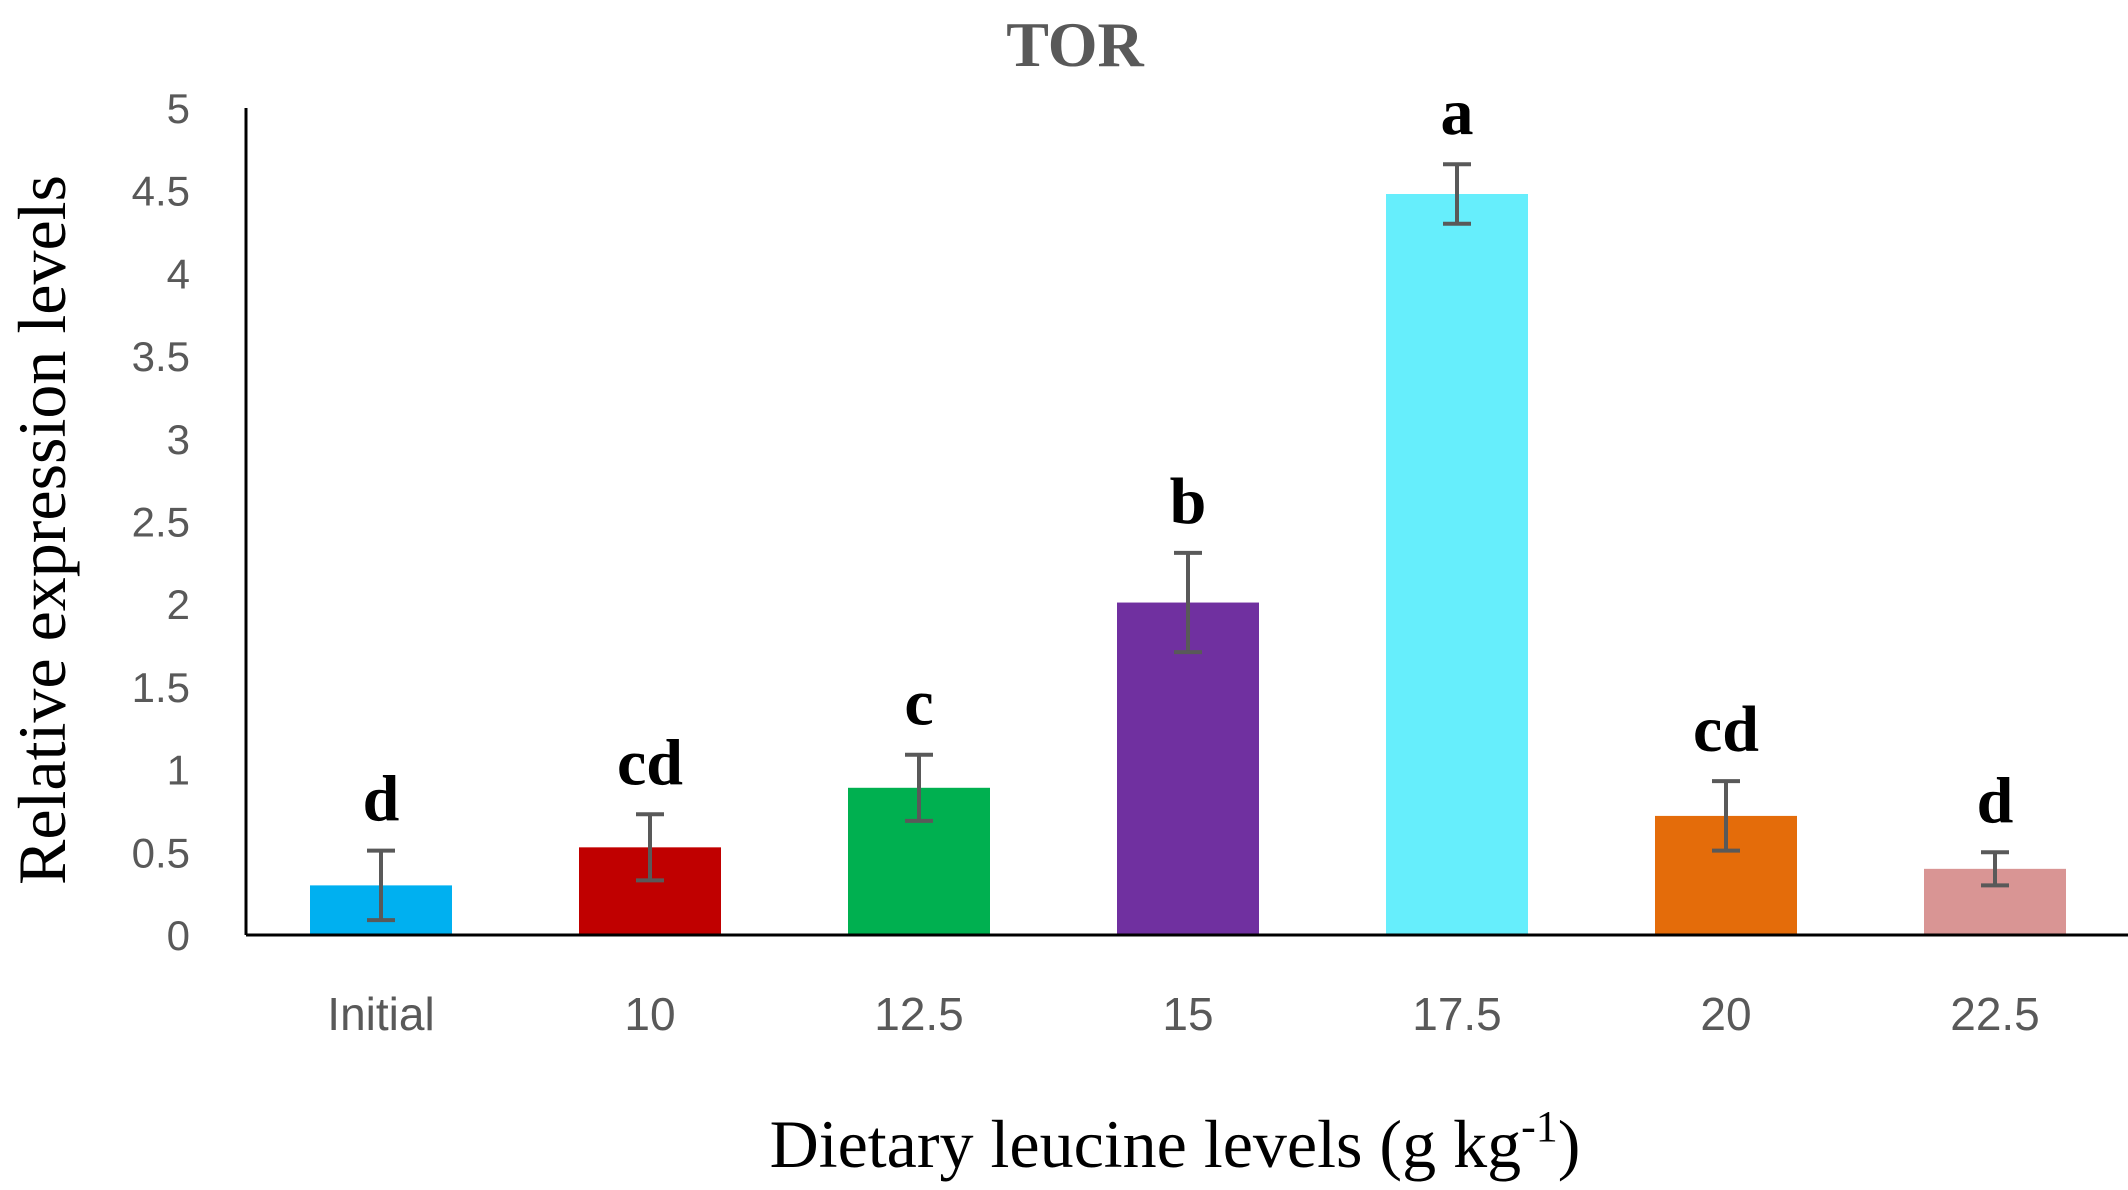 Image resolution: width=2128 pixels, height=1190 pixels. I want to click on x-tick-label: 15, so click(1187, 1014).